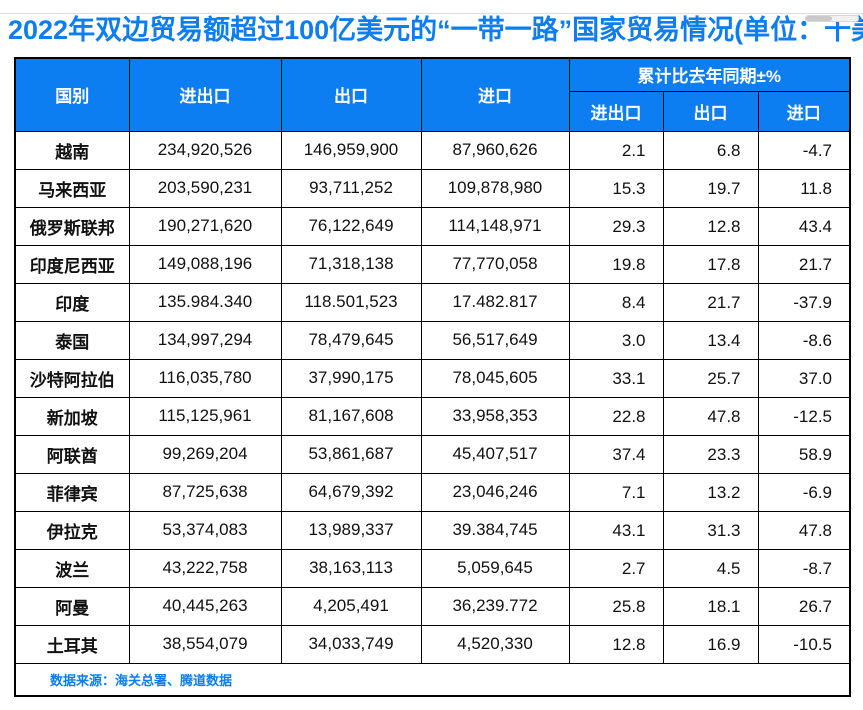 The height and width of the screenshot is (710, 863). Describe the element at coordinates (616, 416) in the screenshot. I see `cell-yoy-total: 22.8` at that location.